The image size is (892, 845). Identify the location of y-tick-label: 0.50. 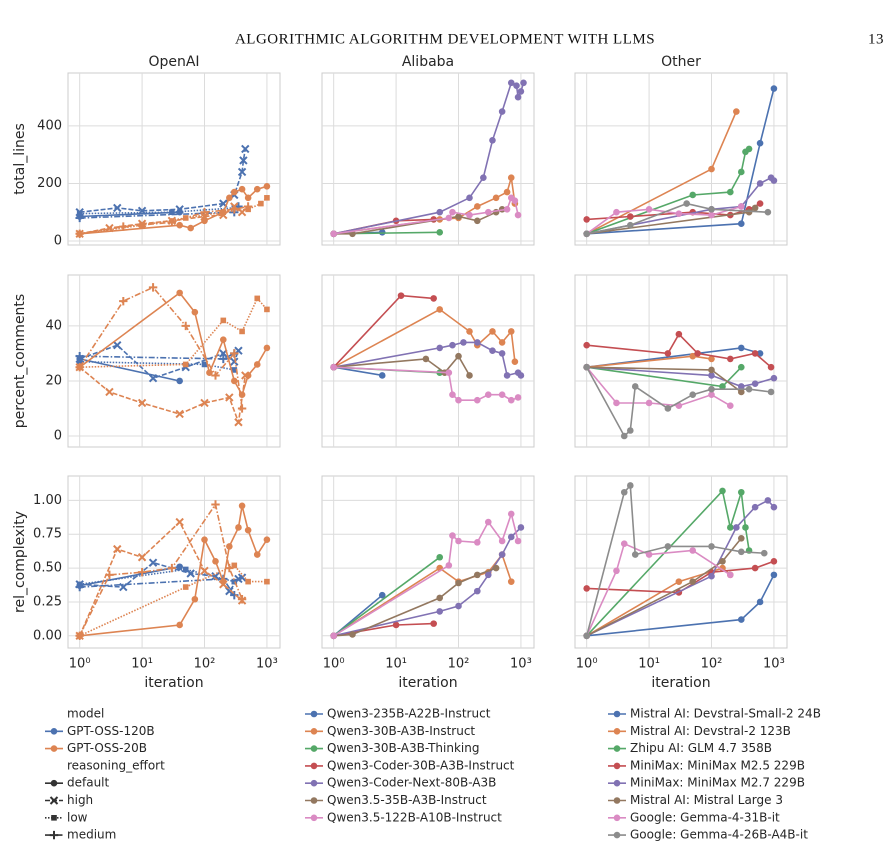
(47, 568).